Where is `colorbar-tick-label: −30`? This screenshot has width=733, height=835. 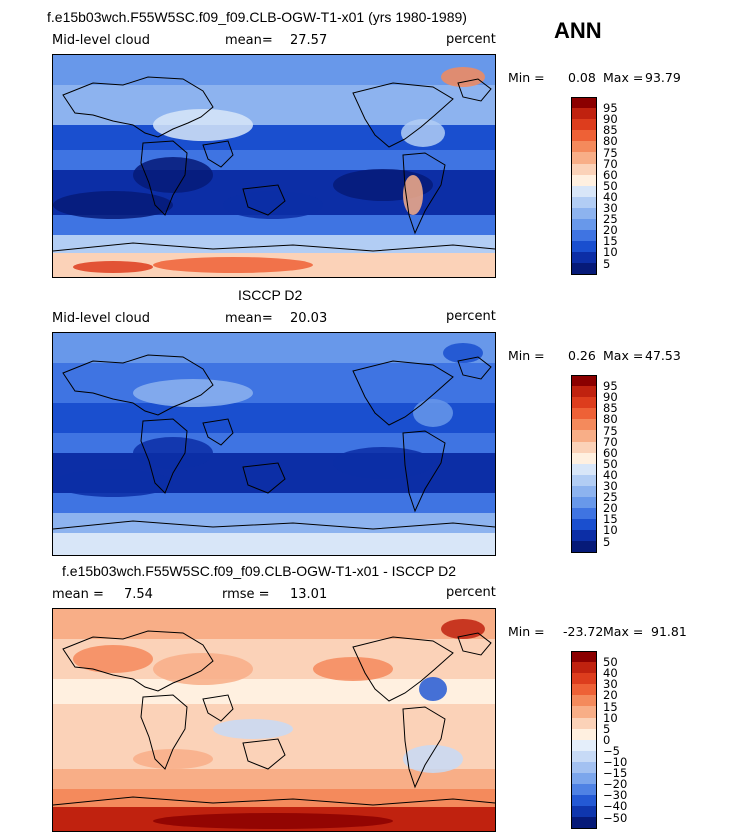
colorbar-tick-label: −30 is located at coordinates (615, 795).